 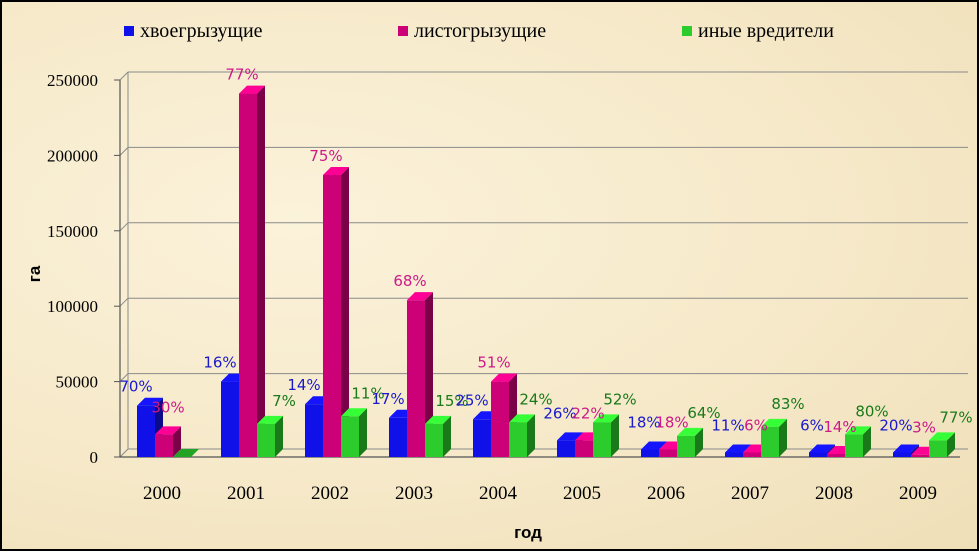 I want to click on data-label: 26%, so click(x=559, y=413).